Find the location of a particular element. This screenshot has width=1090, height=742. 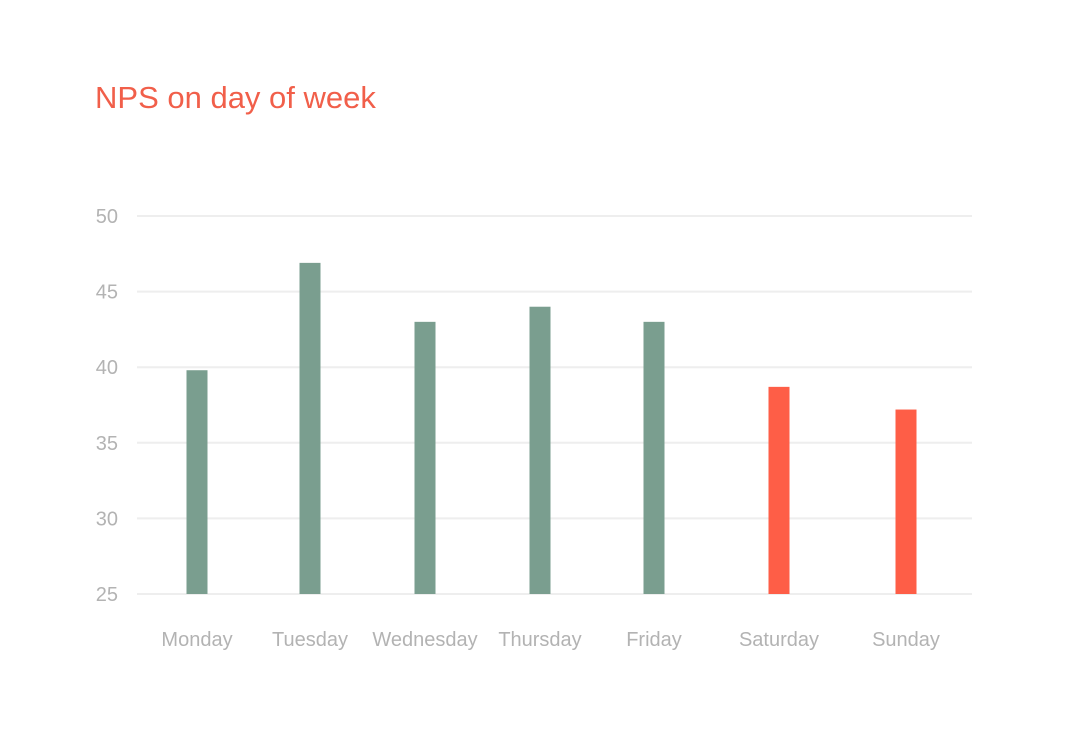

y-tick-label: 30 is located at coordinates (107, 519).